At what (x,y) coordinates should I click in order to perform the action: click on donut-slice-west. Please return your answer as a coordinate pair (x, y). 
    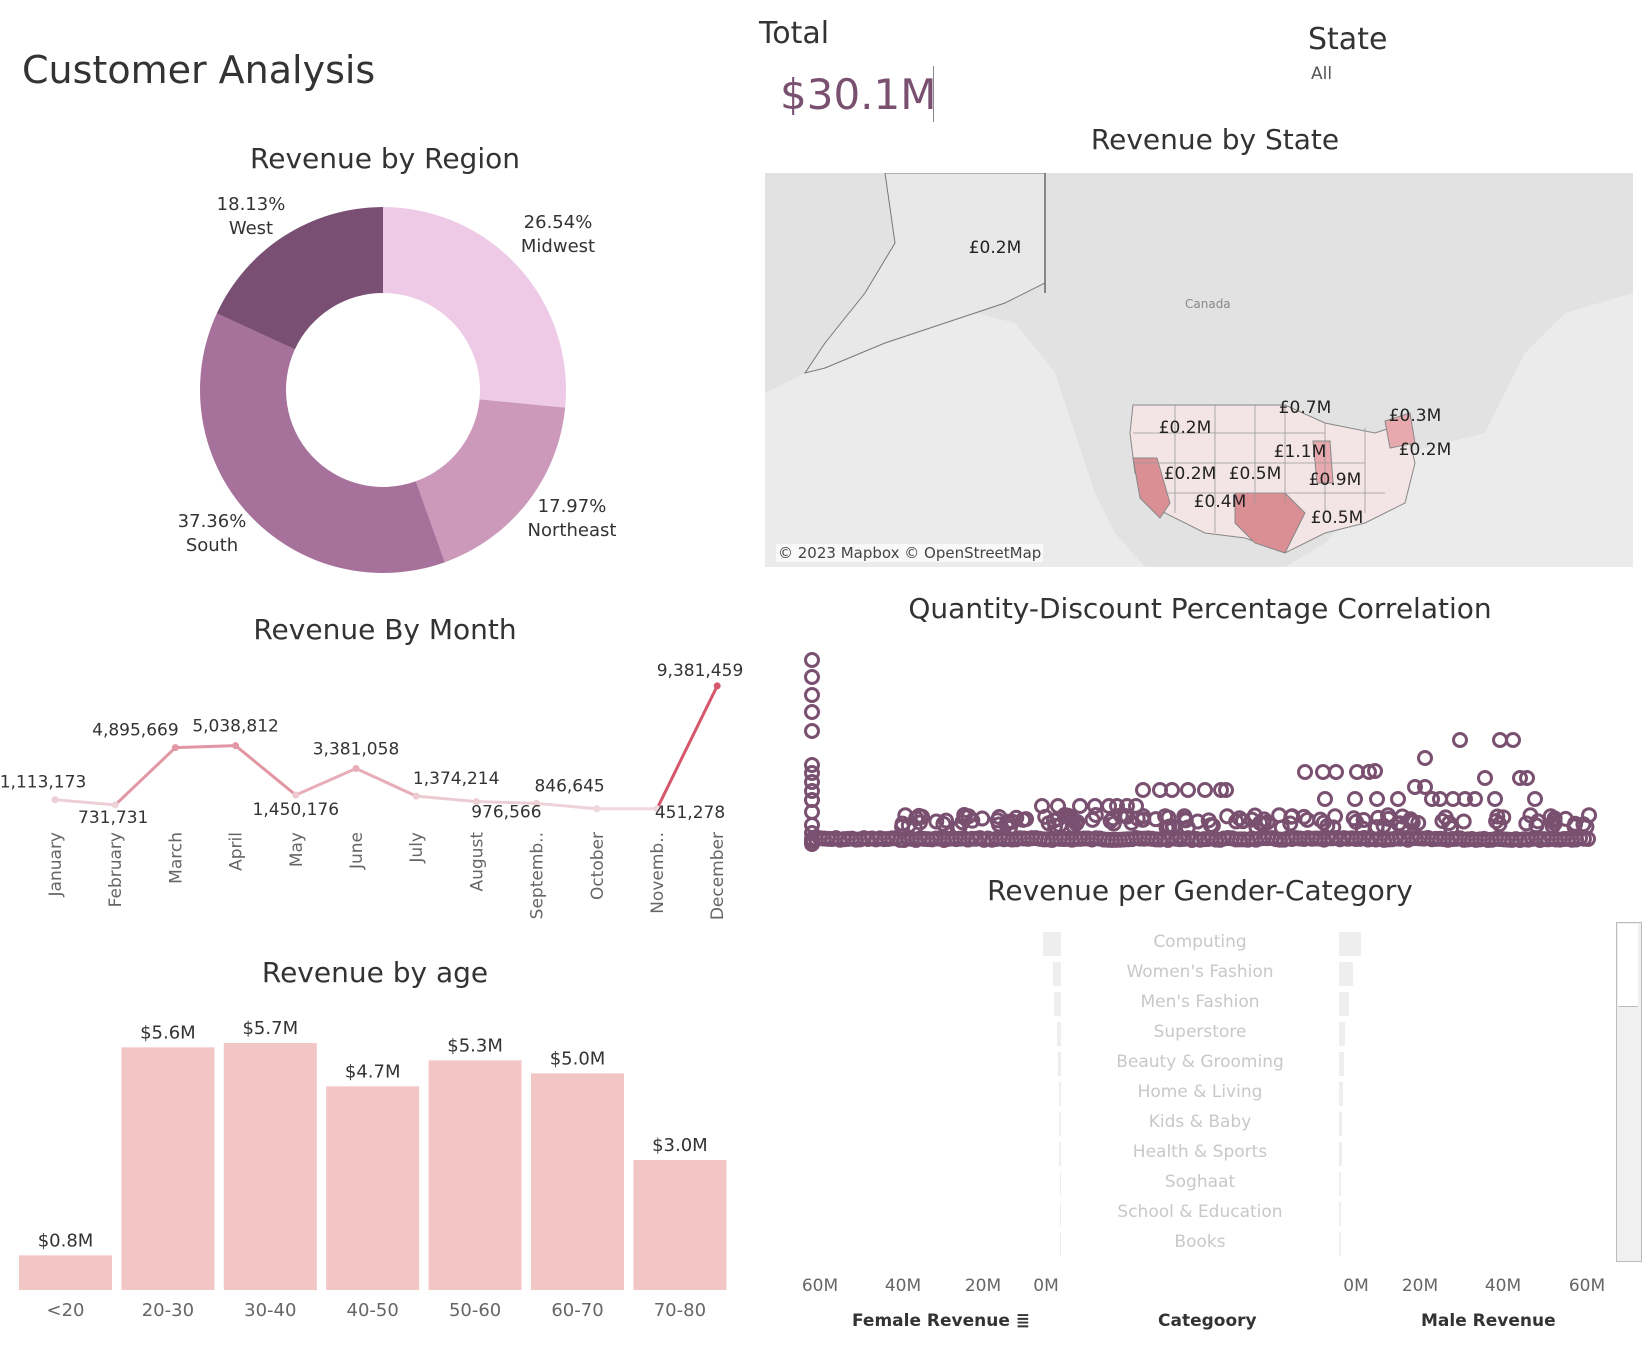
    Looking at the image, I should click on (299, 278).